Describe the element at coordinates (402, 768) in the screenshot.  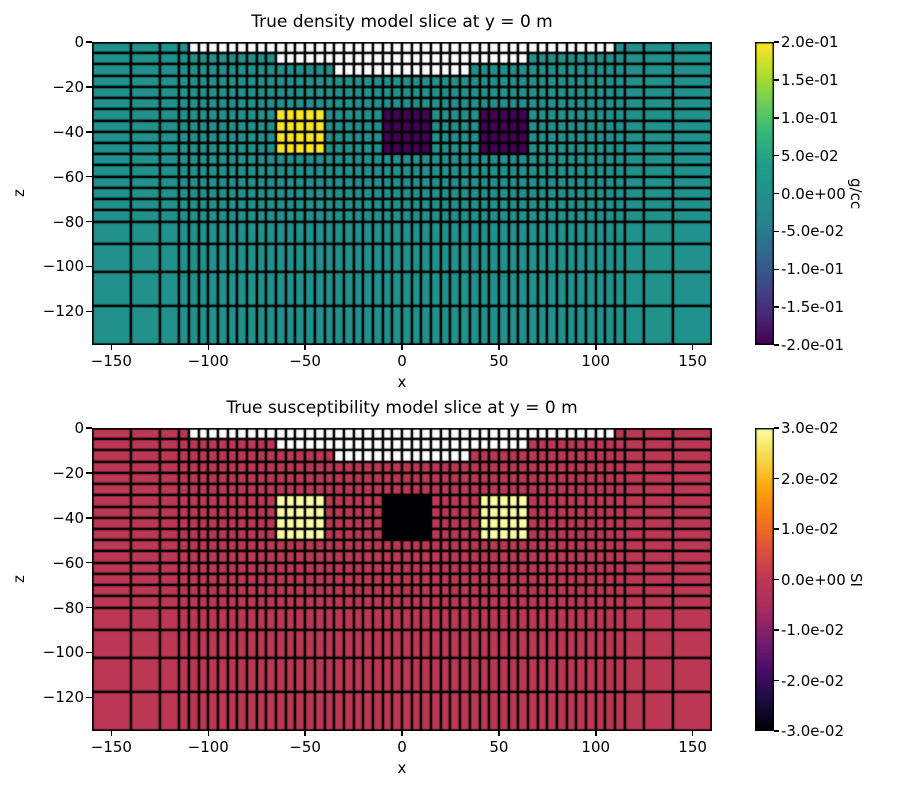
I see `susceptibility-x-axis-label: x` at that location.